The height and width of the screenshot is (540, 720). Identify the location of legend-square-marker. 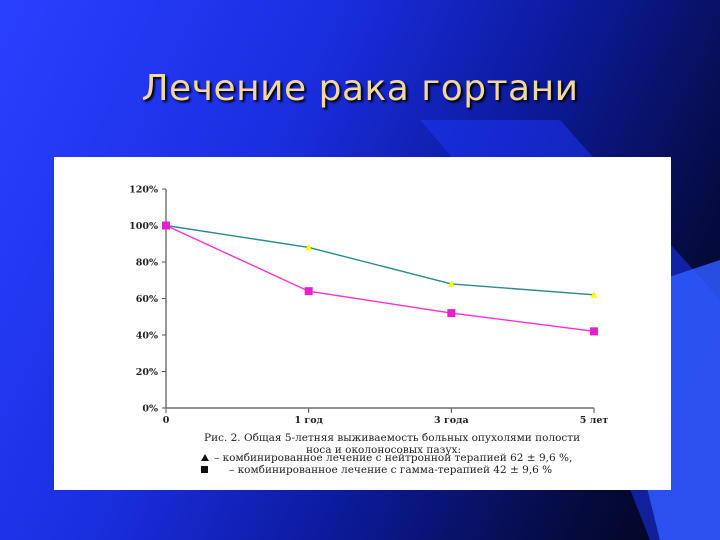
(204, 469).